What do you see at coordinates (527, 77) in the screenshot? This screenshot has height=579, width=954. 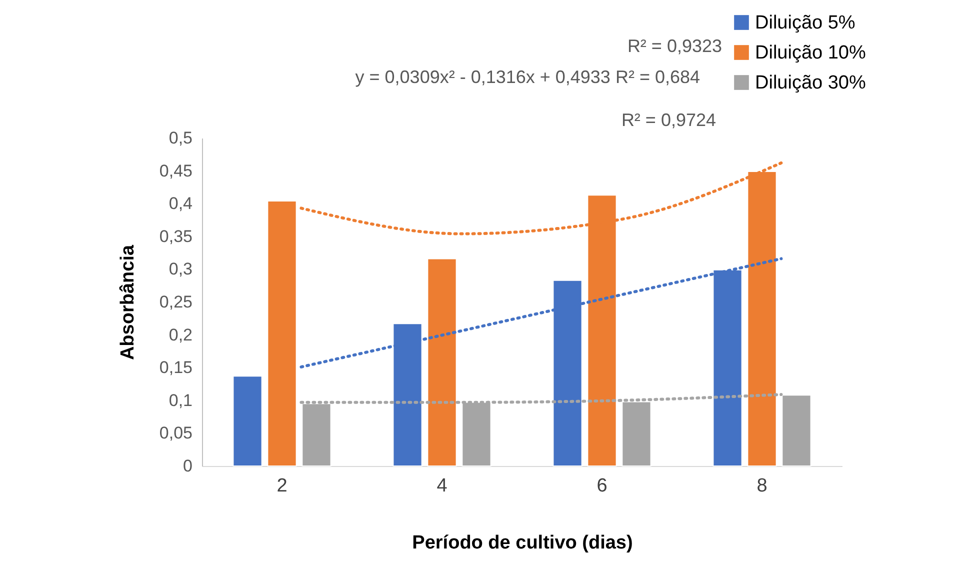 I see `text: y = 0,0309x² - 0,1316x + 0,4933 R² = 0,684` at bounding box center [527, 77].